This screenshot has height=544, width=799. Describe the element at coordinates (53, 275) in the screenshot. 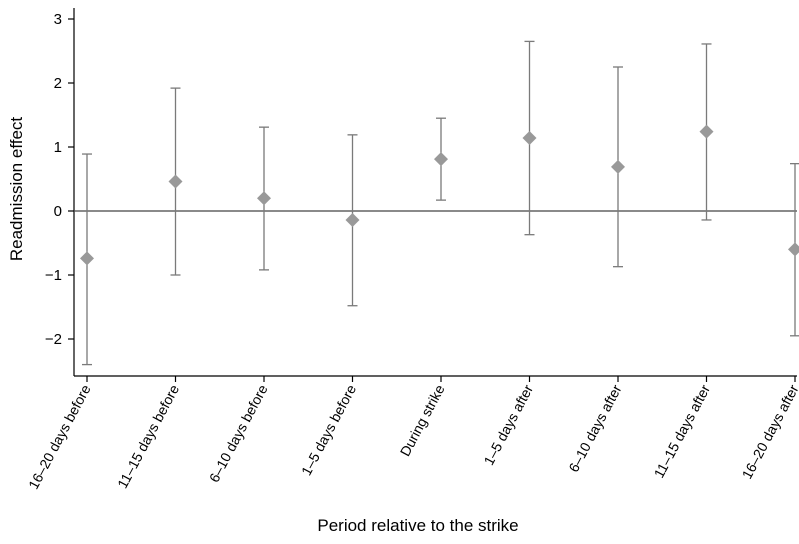

I see `y-tick-label: −1` at that location.